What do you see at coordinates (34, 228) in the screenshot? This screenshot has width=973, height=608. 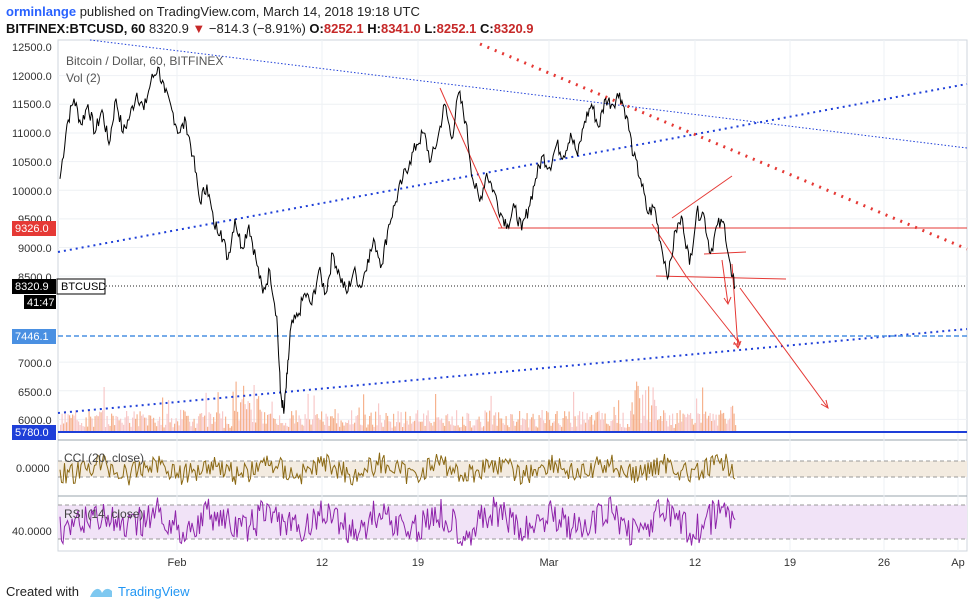 I see `tag-9326-bg` at bounding box center [34, 228].